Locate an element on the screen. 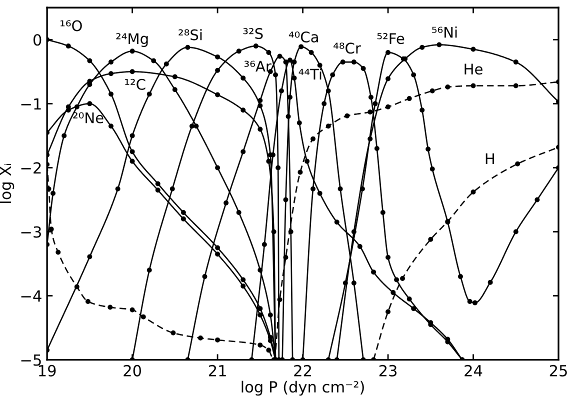  series-label: ⁴⁸Cr is located at coordinates (347, 48).